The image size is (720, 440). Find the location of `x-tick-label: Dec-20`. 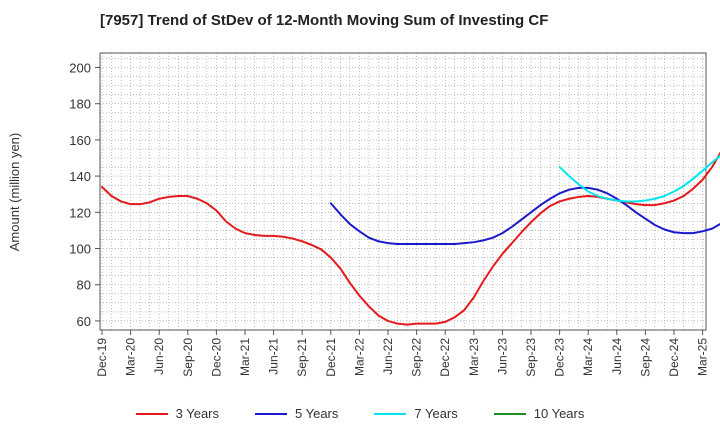

x-tick-label: Dec-20 is located at coordinates (216, 357).